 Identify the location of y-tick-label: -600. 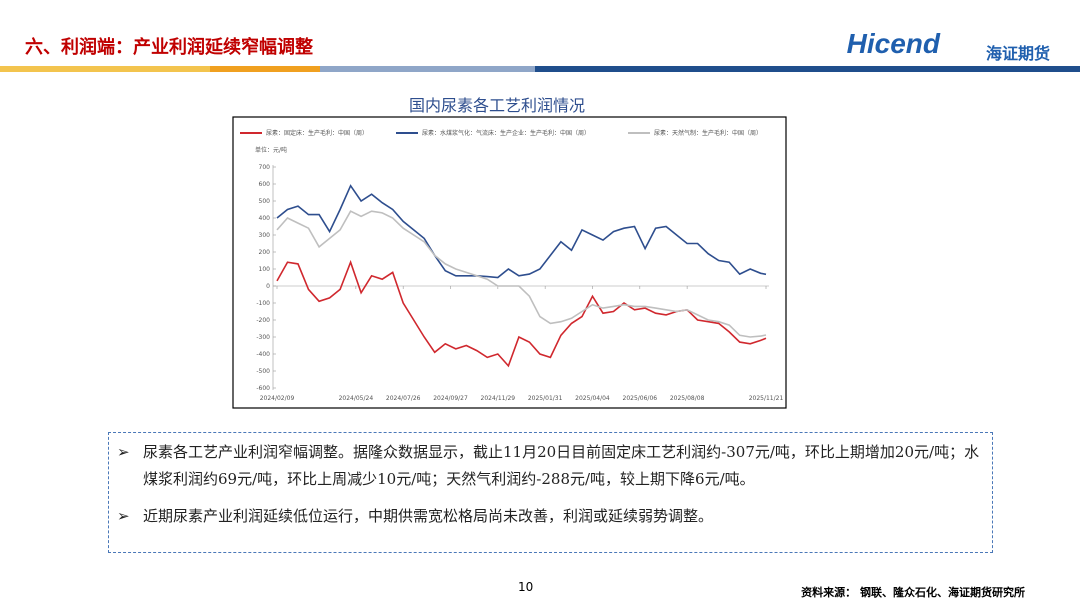
(263, 388).